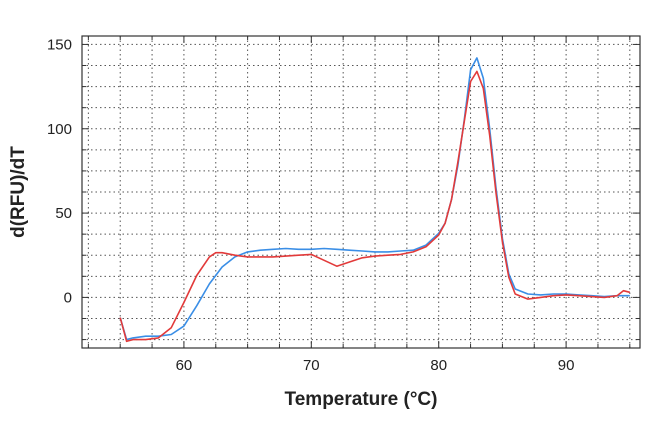 Image resolution: width=650 pixels, height=438 pixels. I want to click on y-tick-label: 100, so click(59, 129).